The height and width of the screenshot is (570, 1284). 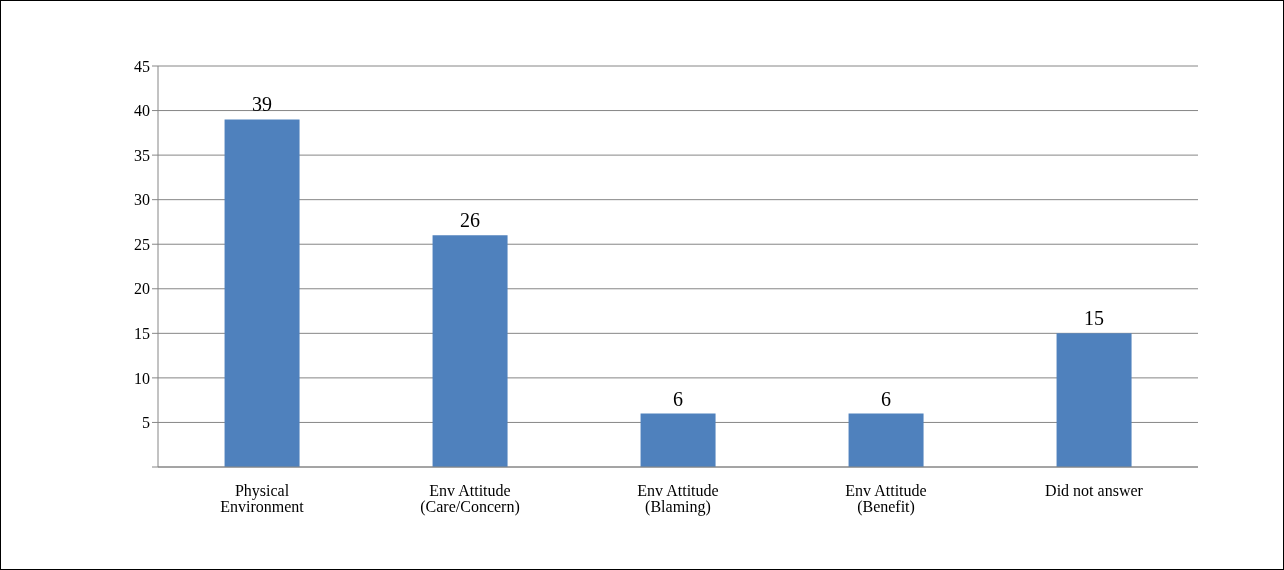 What do you see at coordinates (142, 378) in the screenshot?
I see `y-tick-label: 10` at bounding box center [142, 378].